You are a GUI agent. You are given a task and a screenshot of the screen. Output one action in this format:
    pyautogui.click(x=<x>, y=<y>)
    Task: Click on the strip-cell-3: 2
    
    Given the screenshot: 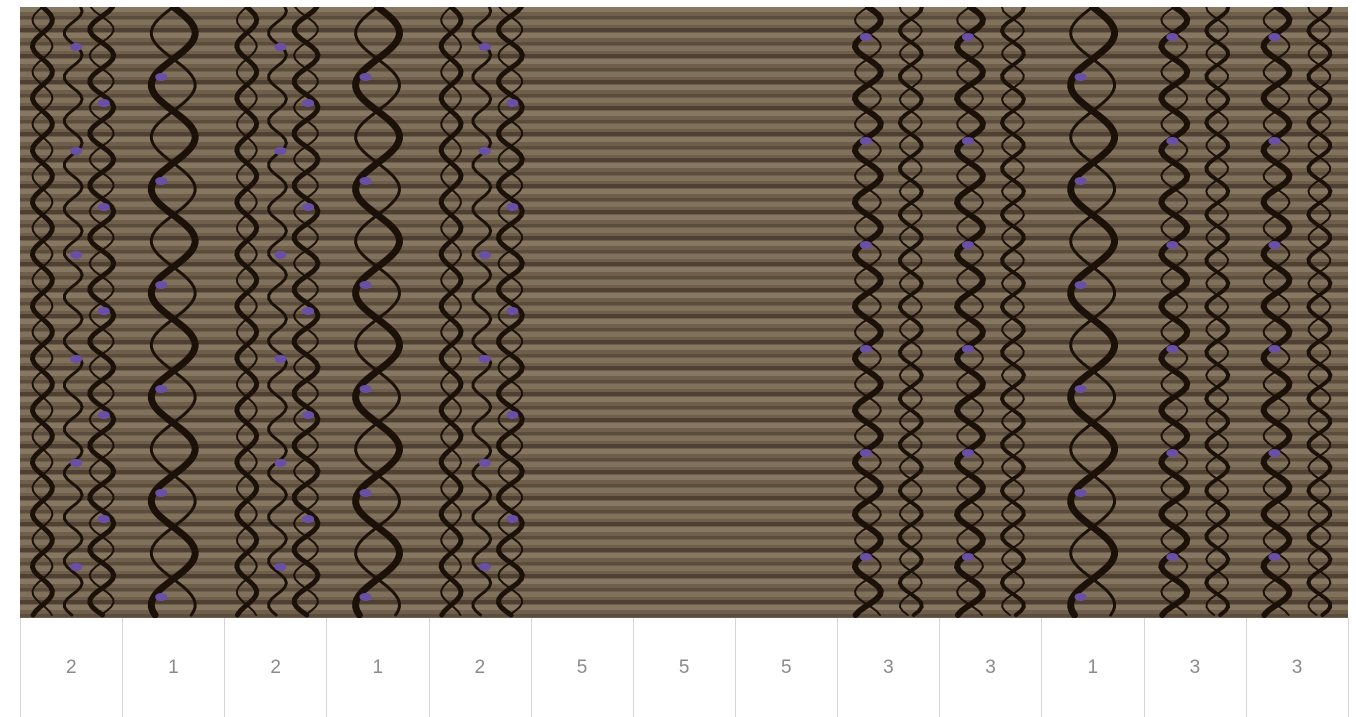 What is the action you would take?
    pyautogui.click(x=276, y=667)
    